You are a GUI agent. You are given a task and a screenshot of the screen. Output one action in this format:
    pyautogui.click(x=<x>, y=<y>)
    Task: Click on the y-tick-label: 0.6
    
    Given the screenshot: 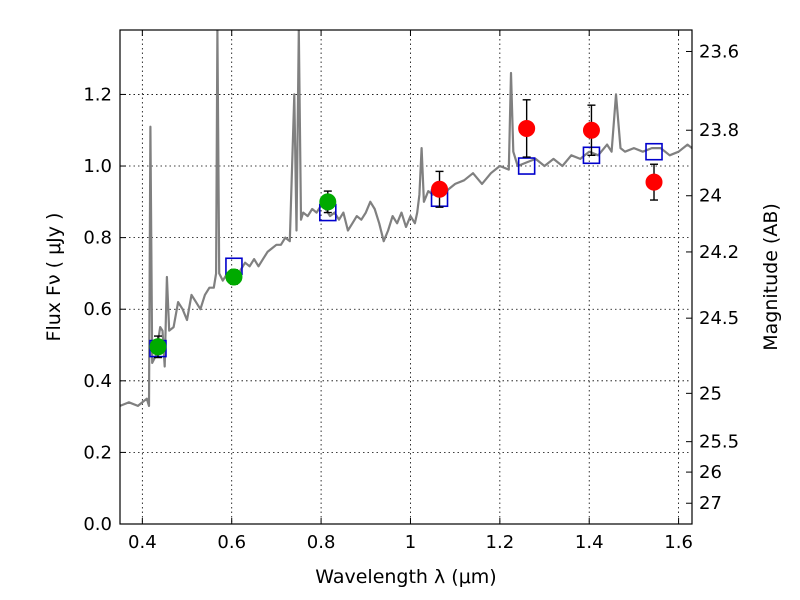 What is the action you would take?
    pyautogui.click(x=97, y=309)
    